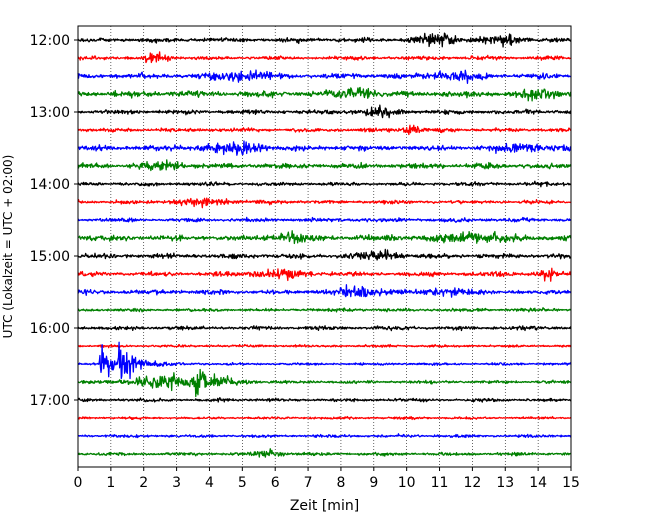 This screenshot has width=650, height=520. What do you see at coordinates (8, 247) in the screenshot?
I see `y-axis-label: UTC (Lokalzeit = UTC + 02:00)` at bounding box center [8, 247].